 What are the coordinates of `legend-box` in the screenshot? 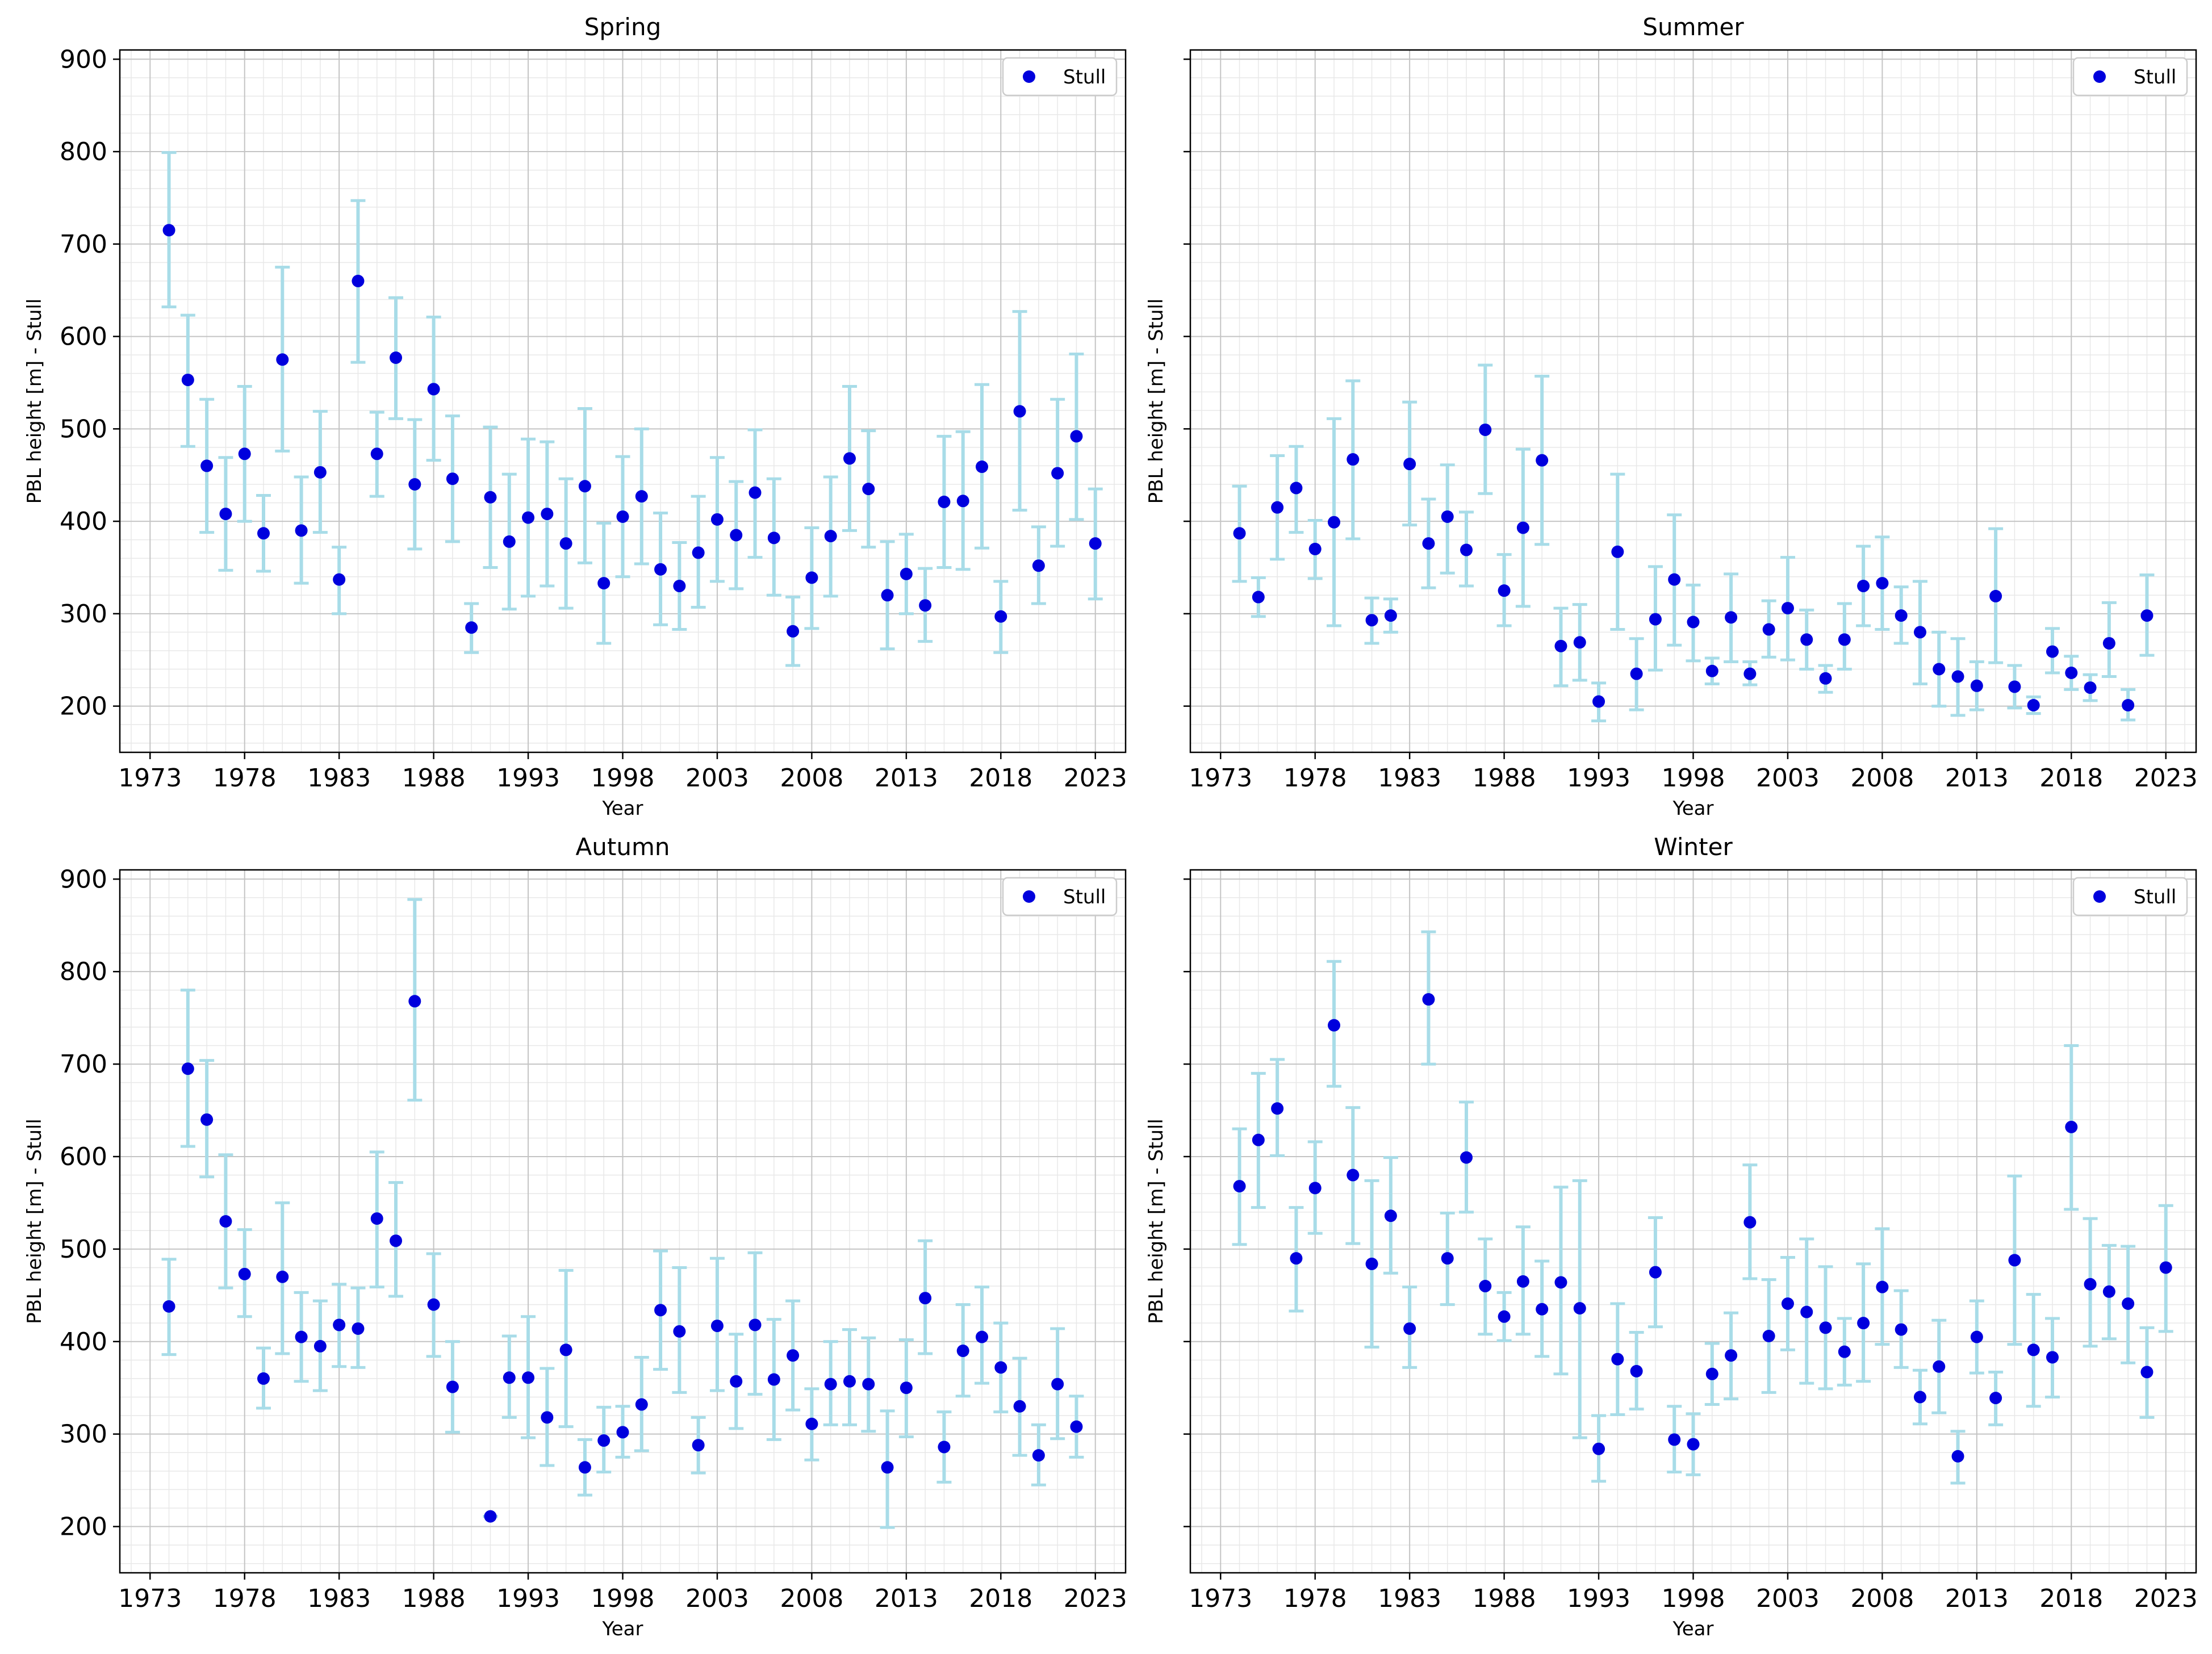 It's located at (1060, 77).